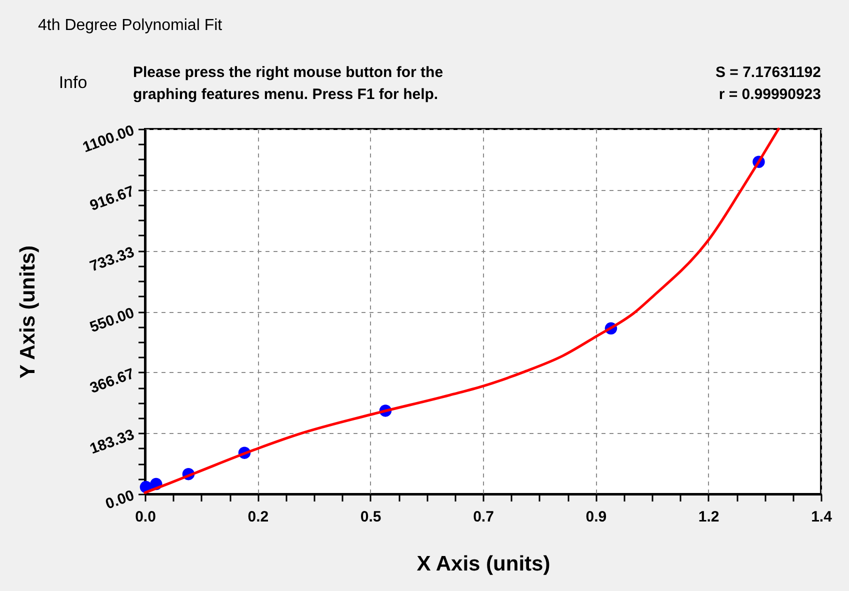  What do you see at coordinates (112, 320) in the screenshot?
I see `y-tick-label: 550.00` at bounding box center [112, 320].